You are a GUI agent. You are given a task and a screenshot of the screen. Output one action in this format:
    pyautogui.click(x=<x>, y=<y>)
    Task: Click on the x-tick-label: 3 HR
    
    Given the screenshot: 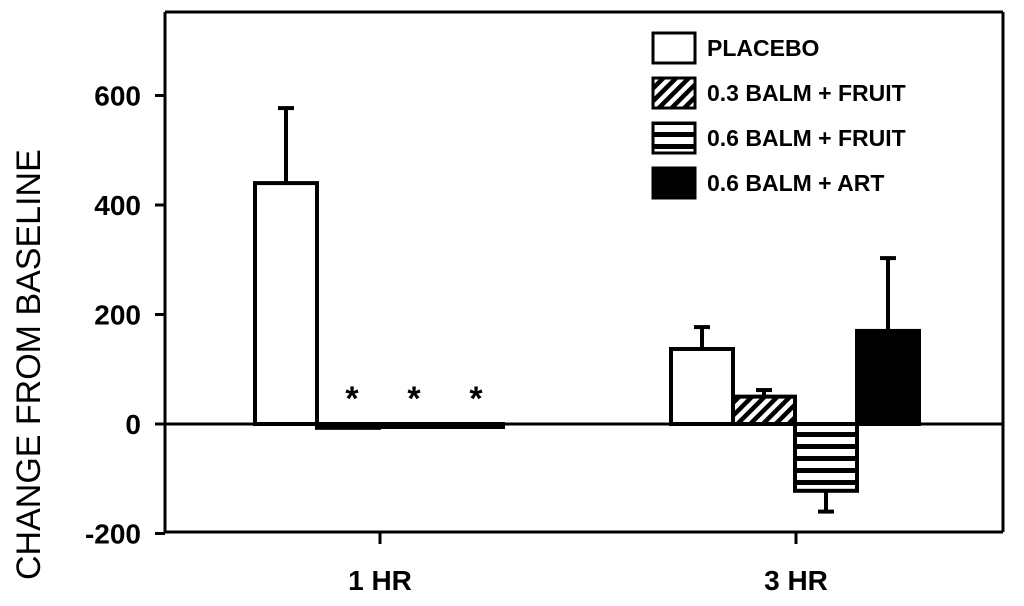 What is the action you would take?
    pyautogui.click(x=796, y=580)
    